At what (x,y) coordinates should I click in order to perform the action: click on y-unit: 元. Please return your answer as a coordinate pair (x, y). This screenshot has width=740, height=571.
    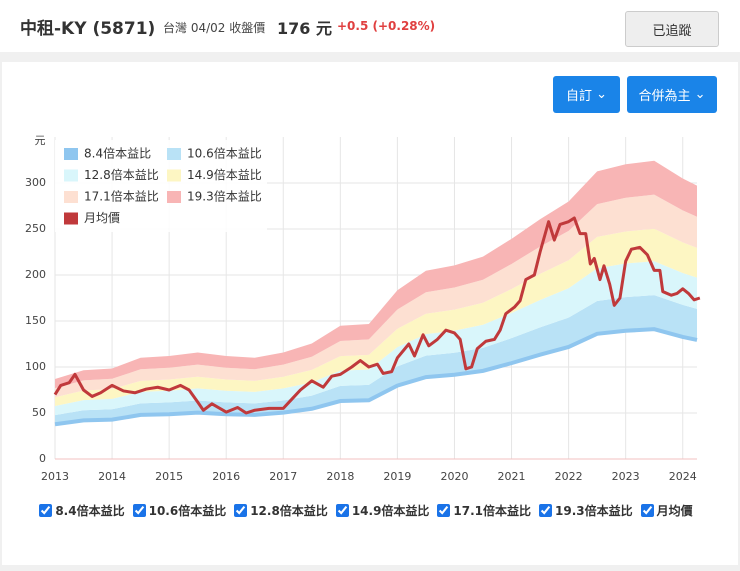
    Looking at the image, I should click on (40, 140).